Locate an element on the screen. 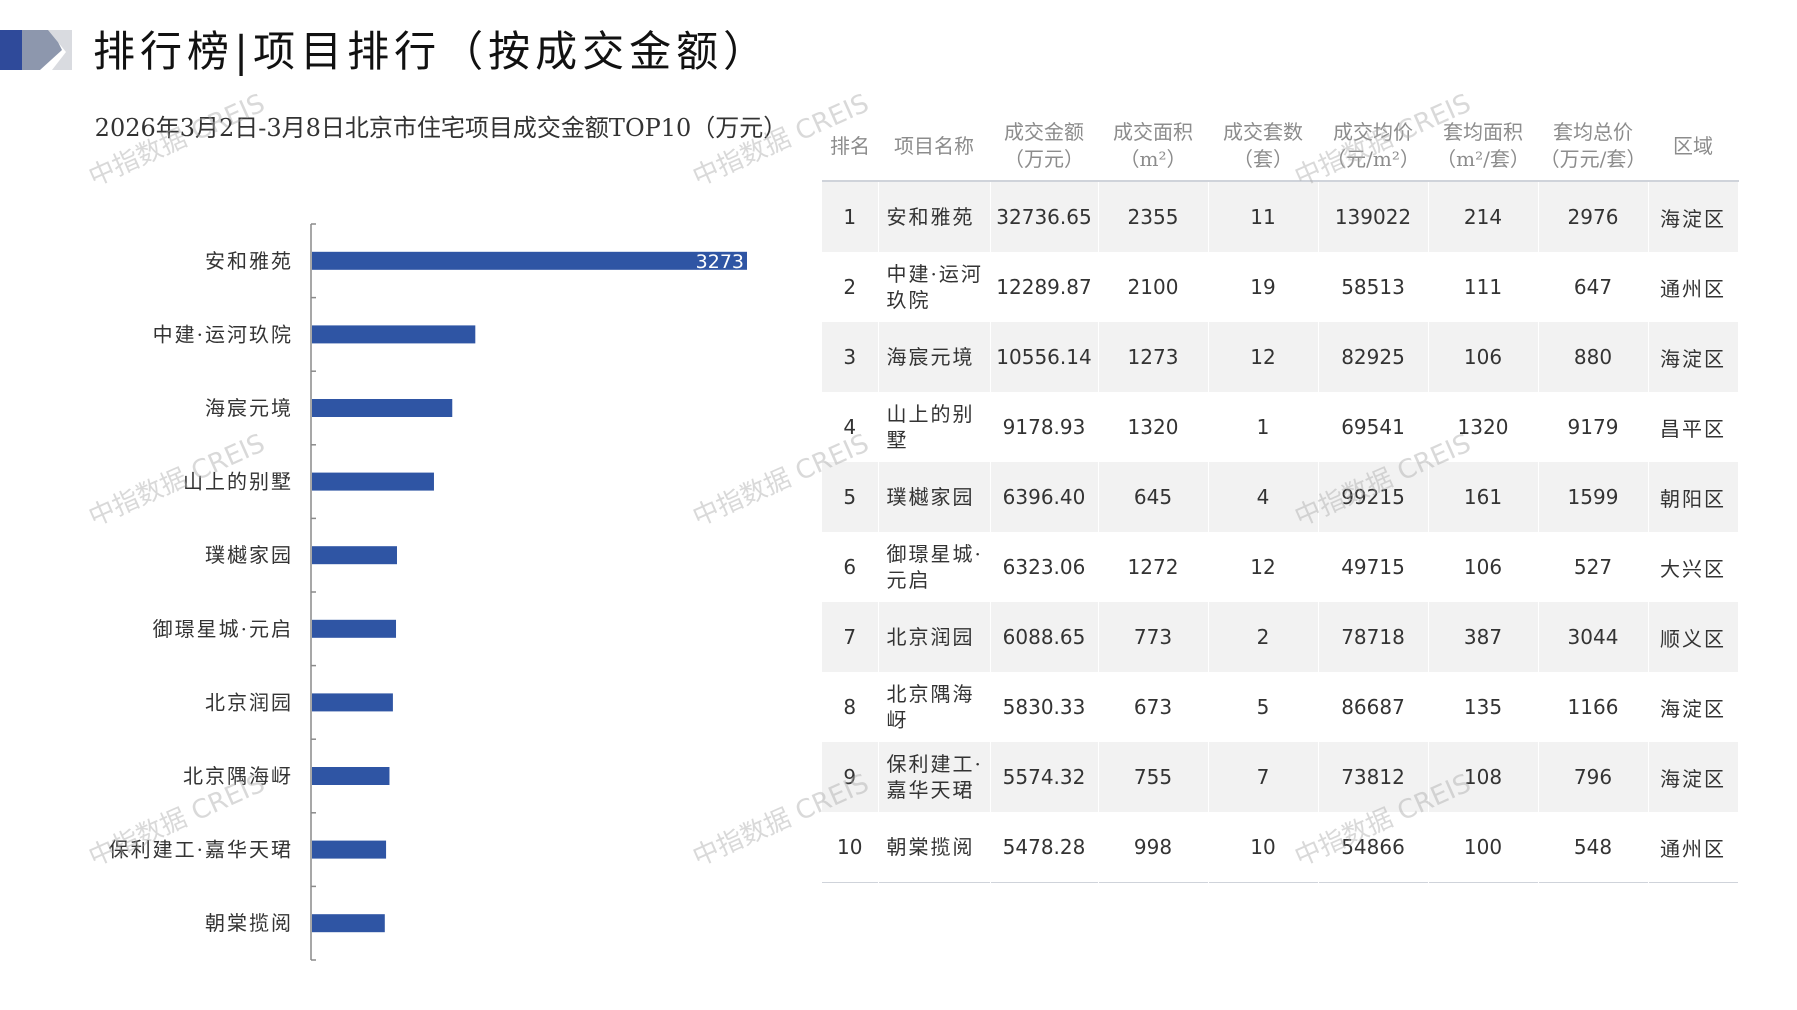 The image size is (1797, 1010). column-header-label: 成交面积 is located at coordinates (1153, 132).